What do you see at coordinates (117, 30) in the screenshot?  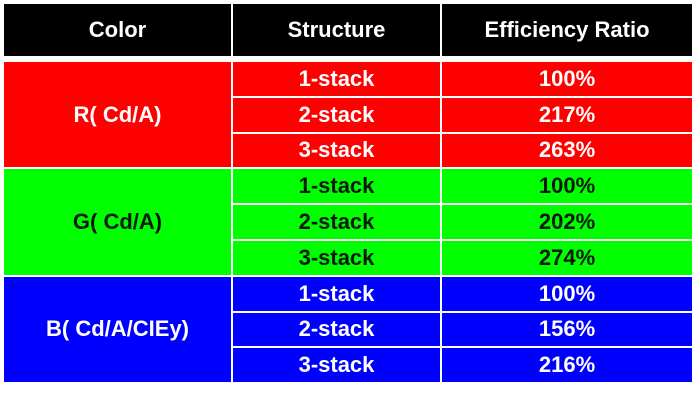 I see `header-cell: Color` at bounding box center [117, 30].